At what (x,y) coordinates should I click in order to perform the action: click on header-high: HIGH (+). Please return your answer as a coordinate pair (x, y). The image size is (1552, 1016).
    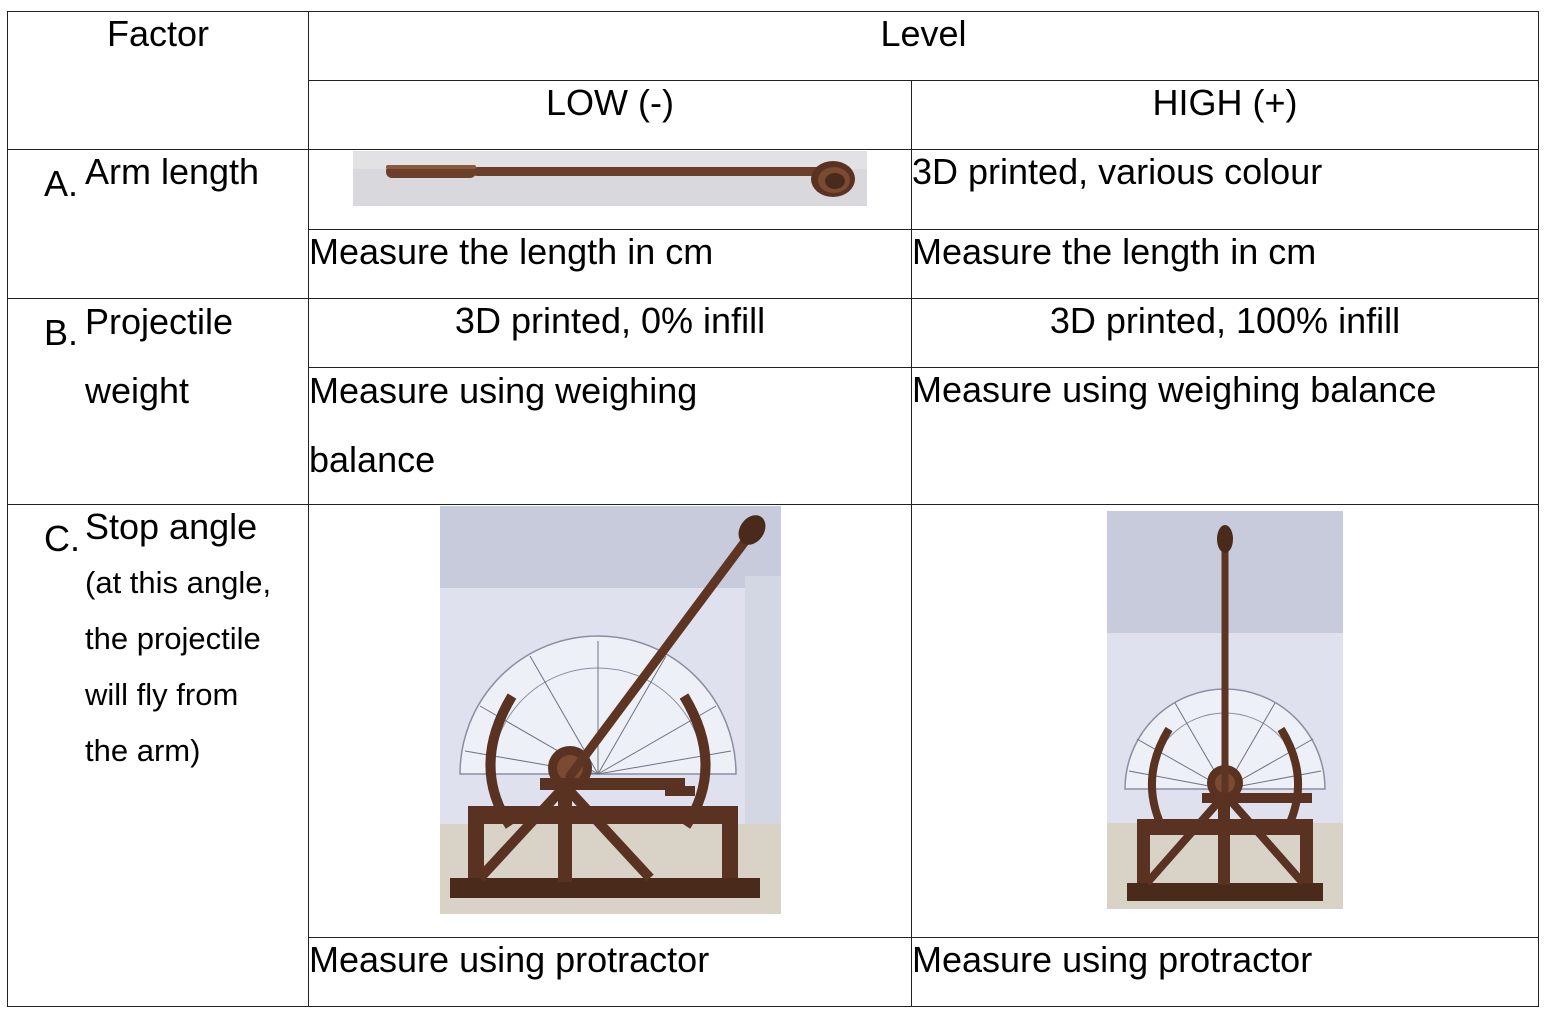
    Looking at the image, I should click on (1225, 115).